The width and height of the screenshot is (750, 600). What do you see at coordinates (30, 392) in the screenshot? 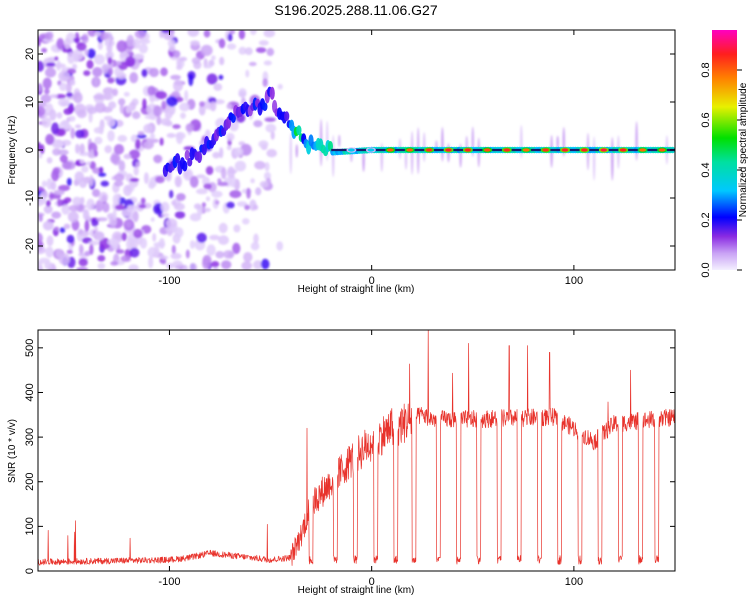
I see `snr-ytick-label: 400` at bounding box center [30, 392].